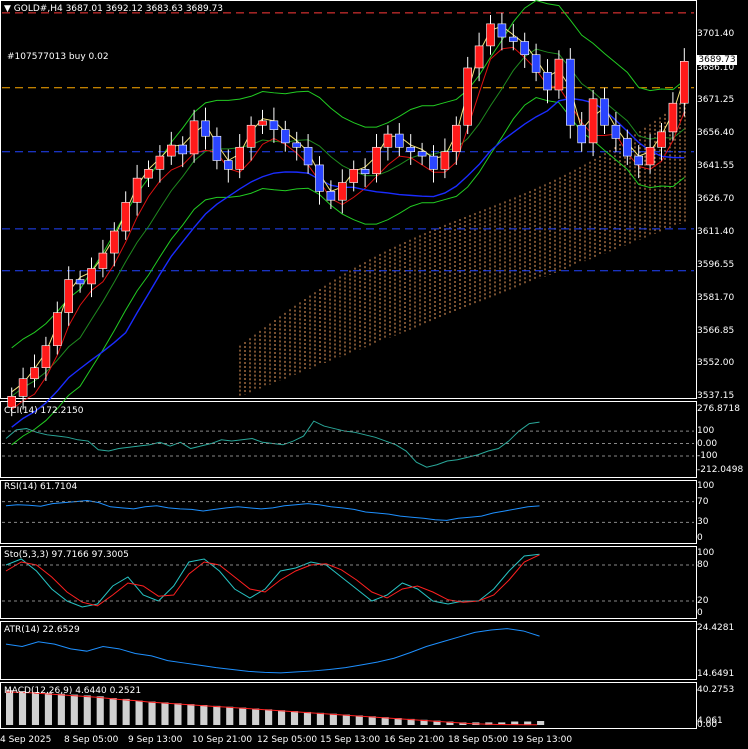 The height and width of the screenshot is (749, 748). Describe the element at coordinates (58, 57) in the screenshot. I see `order-label: #107577013 buy 0.02` at that location.